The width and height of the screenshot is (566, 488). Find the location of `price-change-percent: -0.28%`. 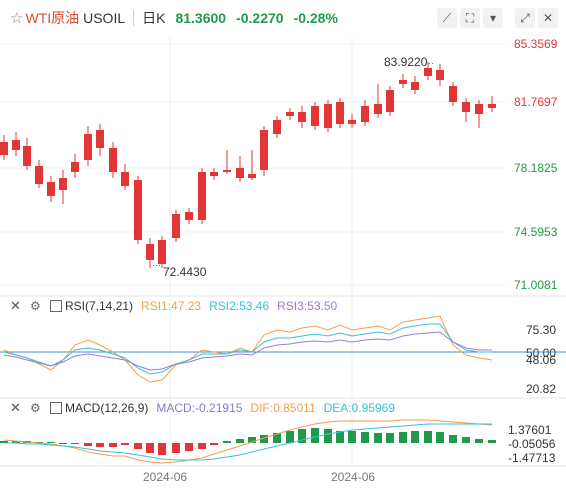

price-change-percent: -0.28% is located at coordinates (315, 18).